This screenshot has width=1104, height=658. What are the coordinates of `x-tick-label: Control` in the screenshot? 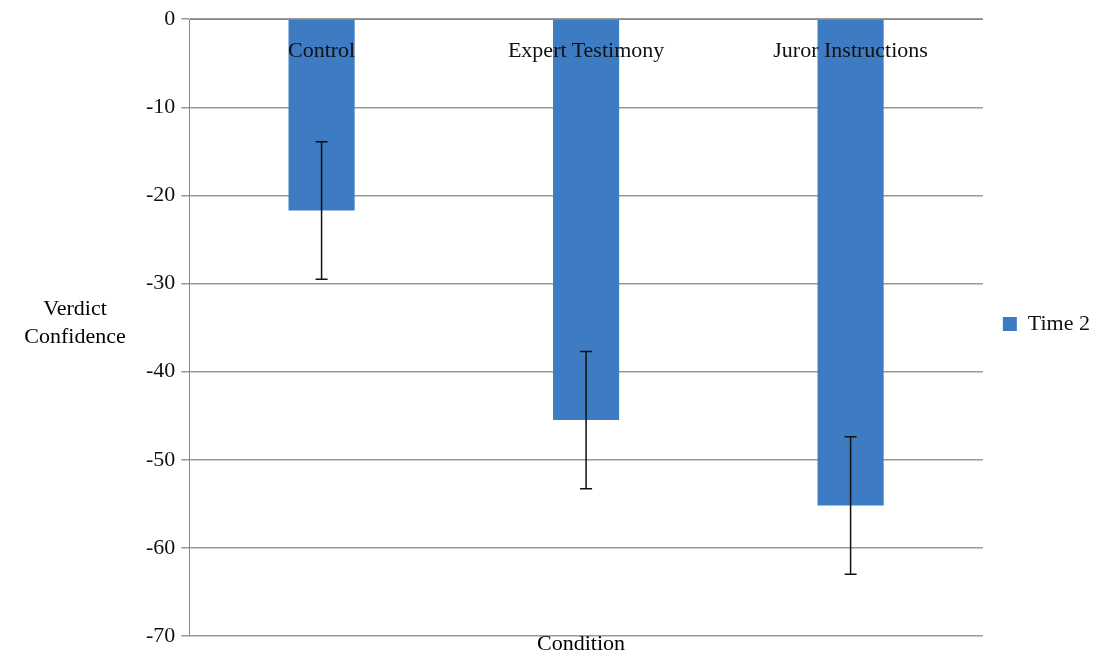 It's located at (321, 49).